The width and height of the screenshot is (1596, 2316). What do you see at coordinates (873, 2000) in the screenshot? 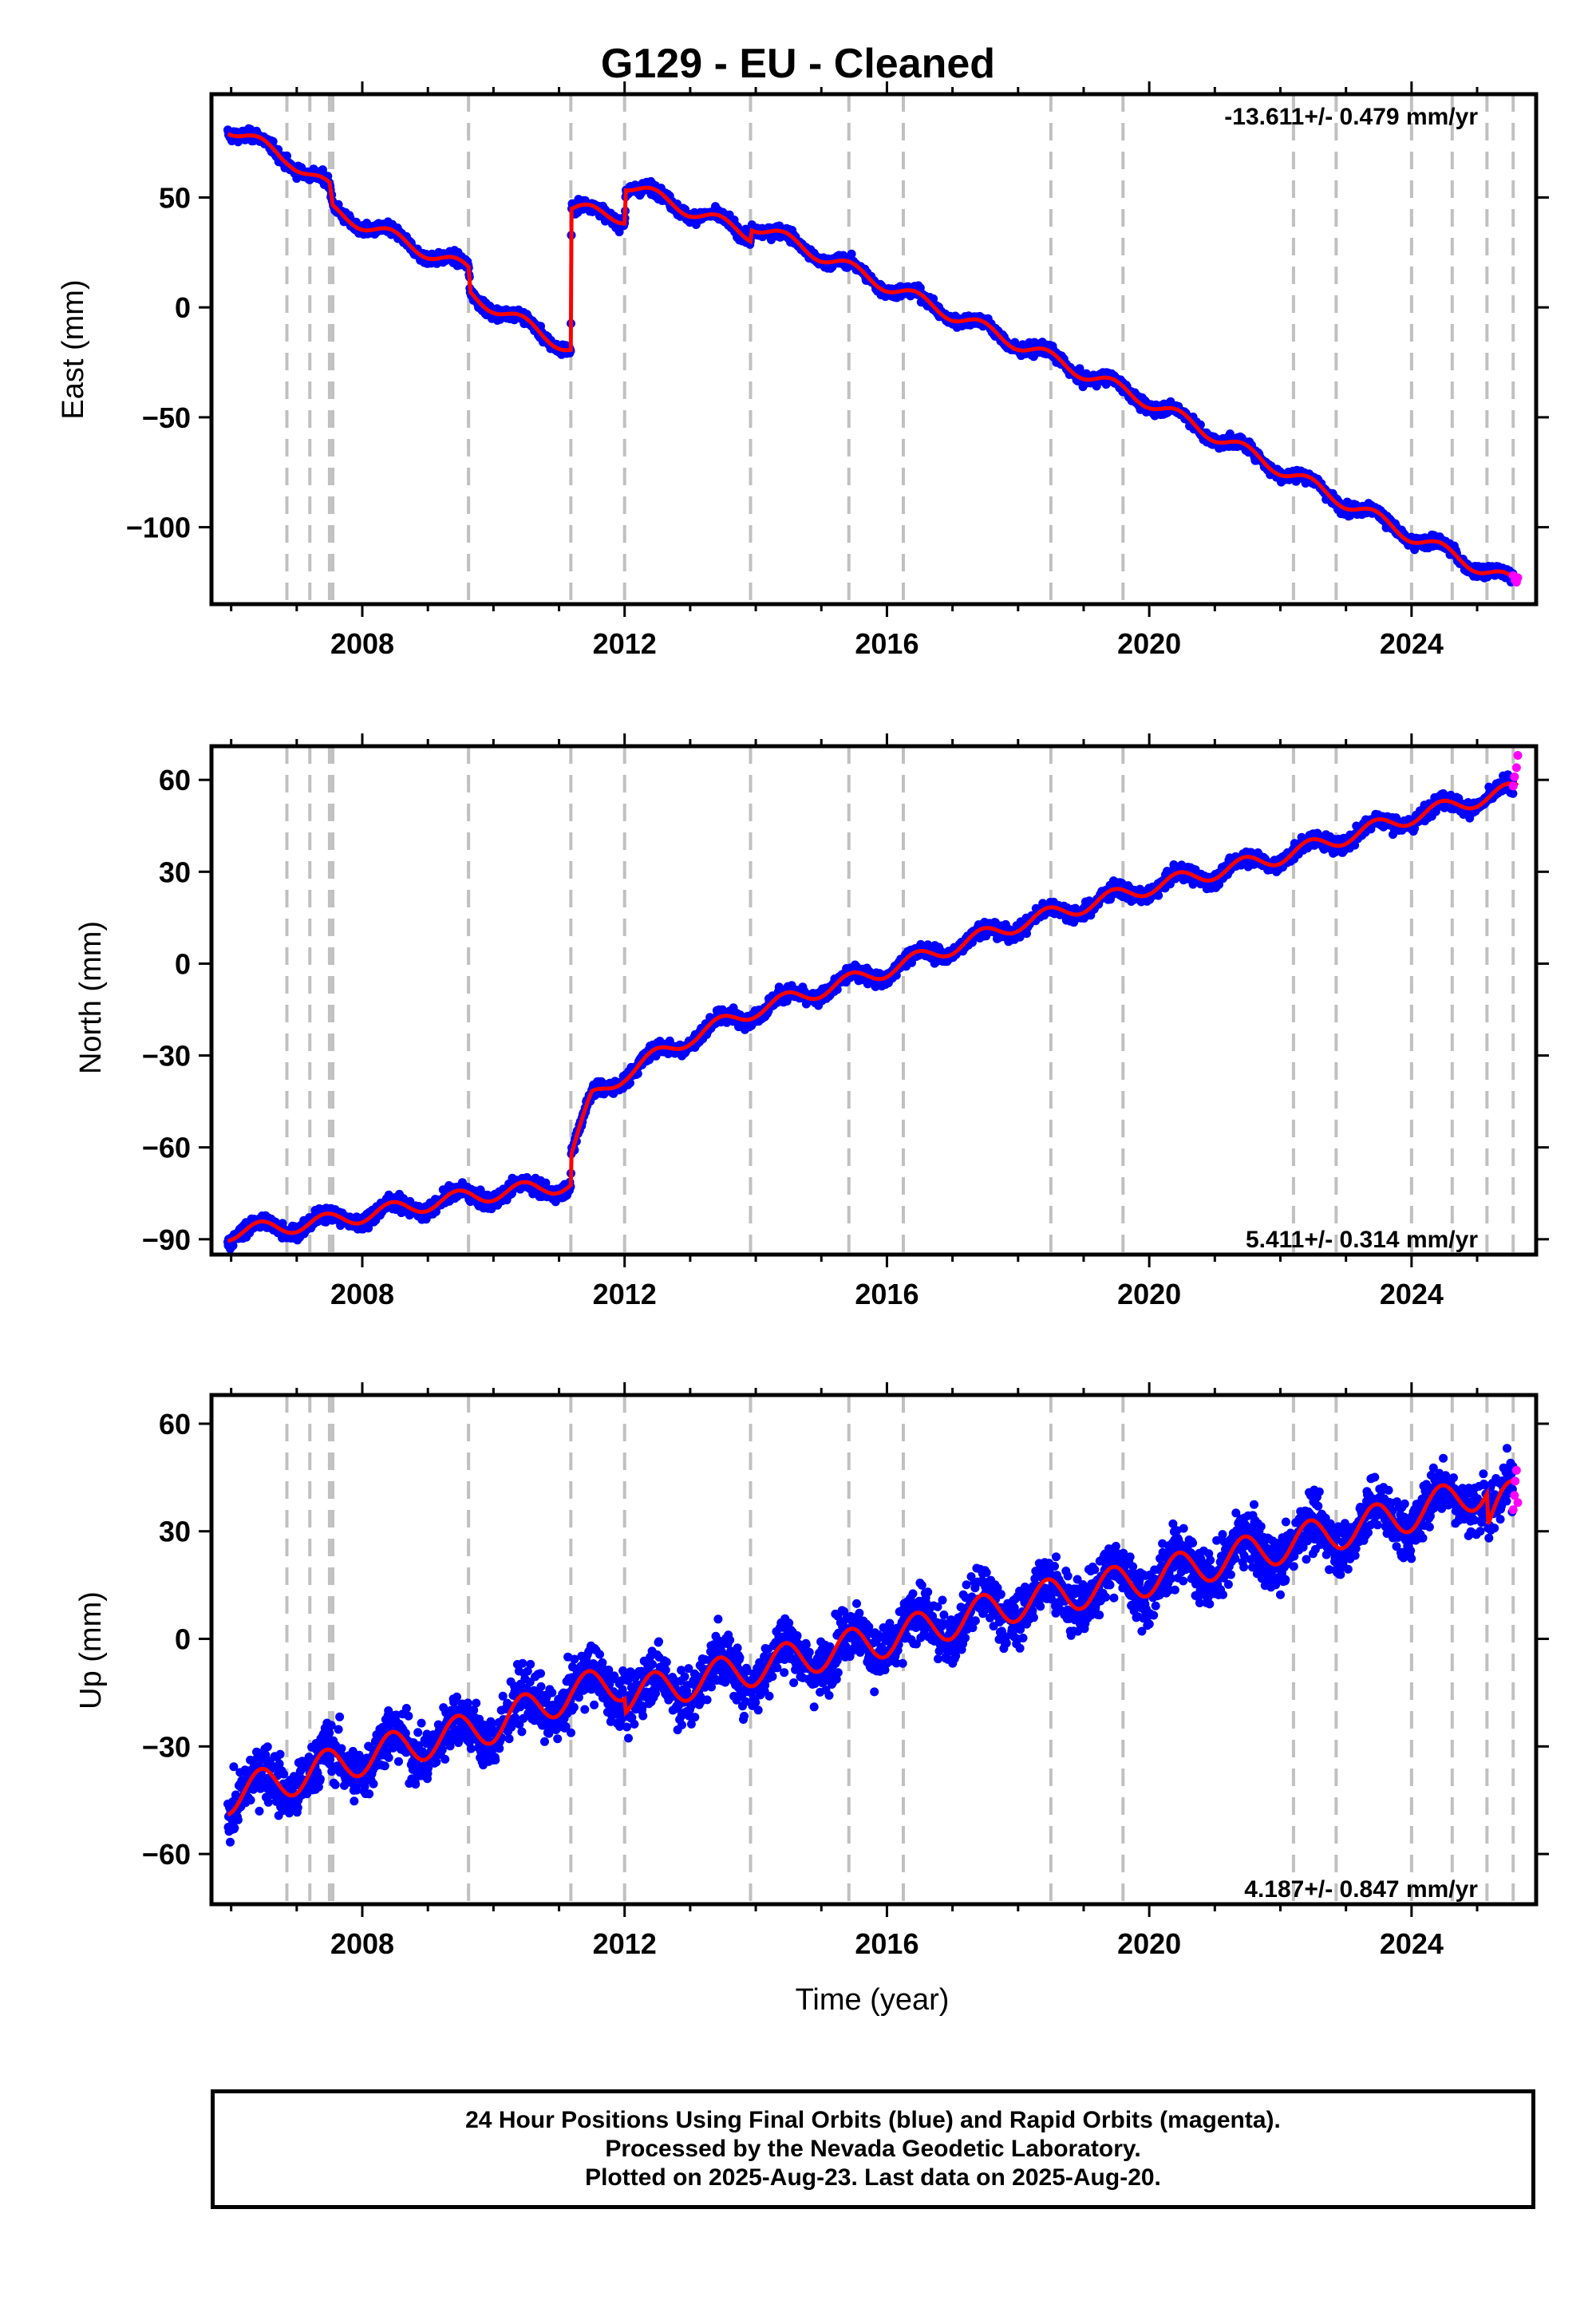
I see `x-axis-label: Time (year)` at bounding box center [873, 2000].